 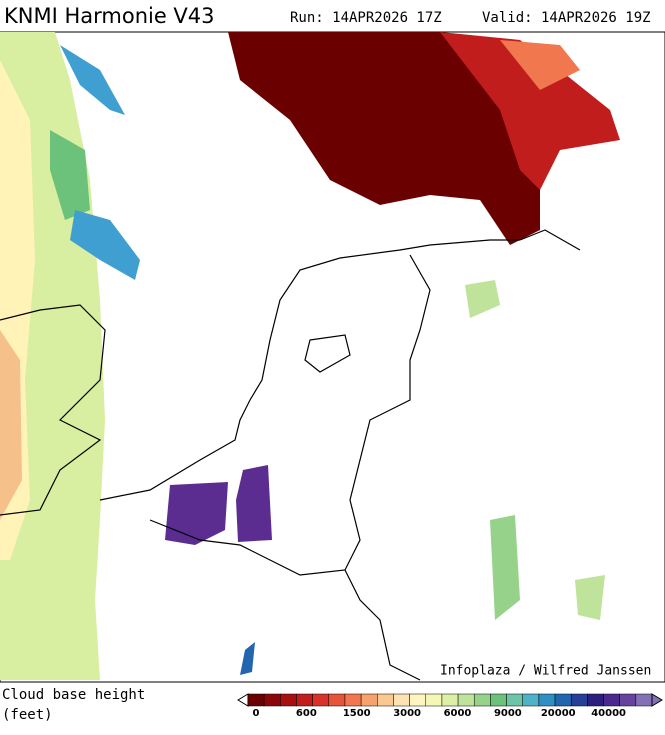 What do you see at coordinates (407, 713) in the screenshot?
I see `colorbar-label: 3000` at bounding box center [407, 713].